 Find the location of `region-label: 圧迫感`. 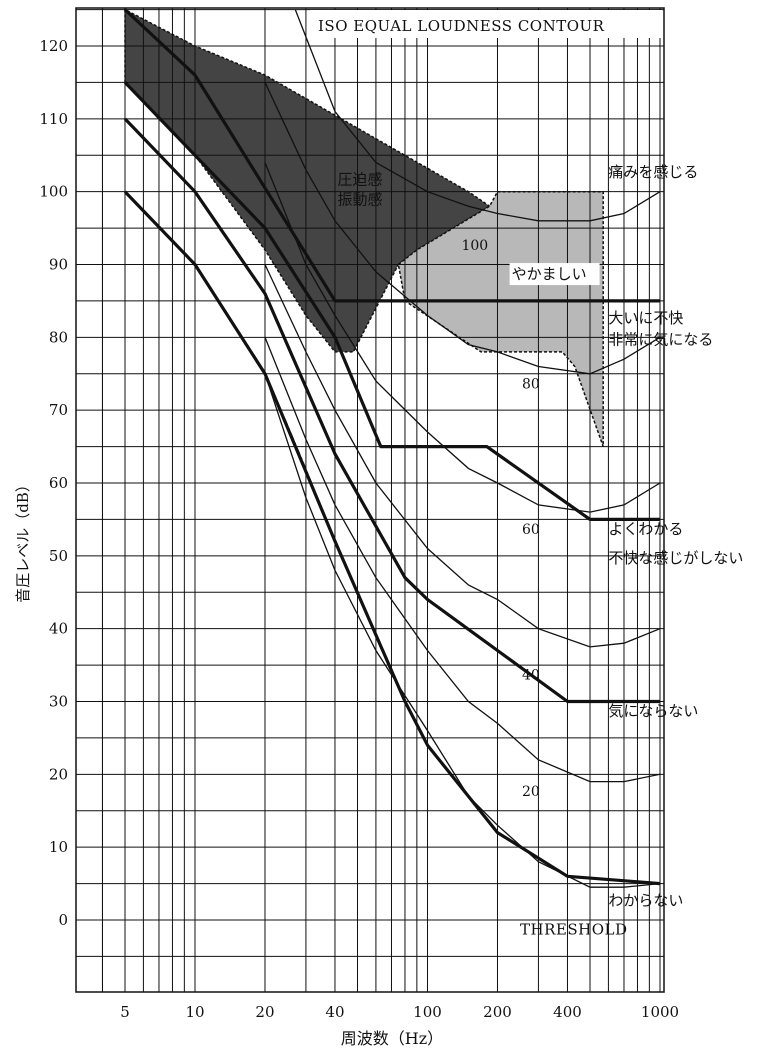

region-label: 圧迫感 is located at coordinates (359, 179).